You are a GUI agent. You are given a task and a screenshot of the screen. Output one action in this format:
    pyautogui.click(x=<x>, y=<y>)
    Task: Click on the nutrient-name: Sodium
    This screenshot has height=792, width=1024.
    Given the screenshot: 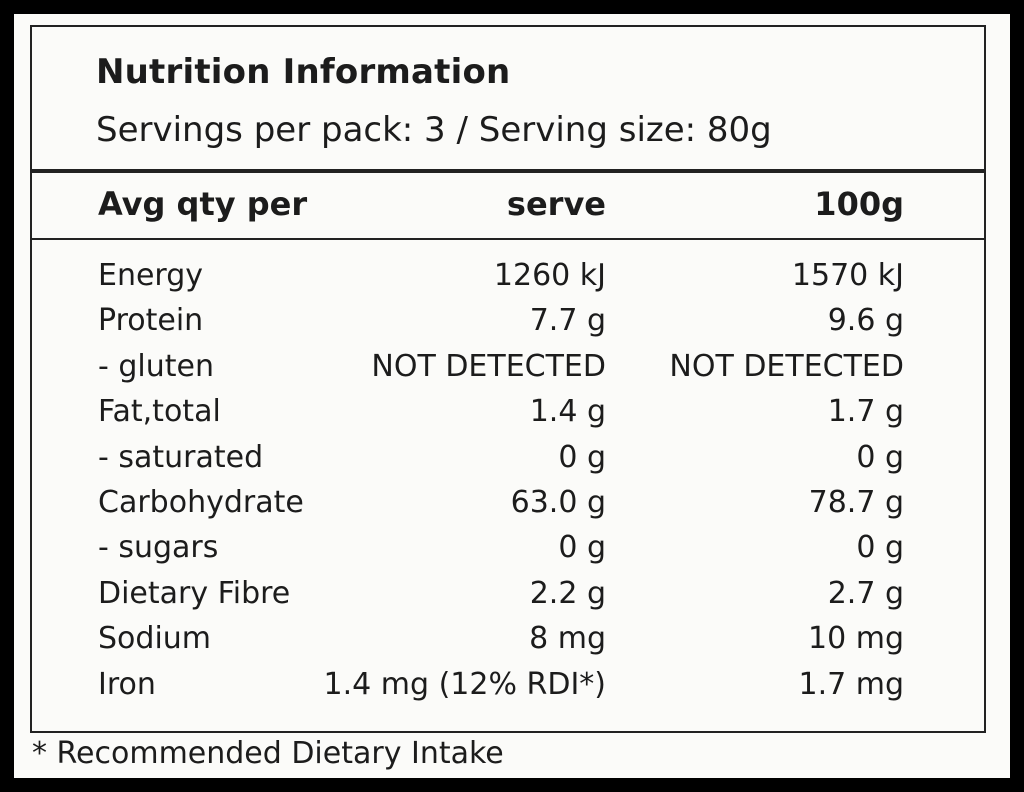 What is the action you would take?
    pyautogui.click(x=155, y=639)
    